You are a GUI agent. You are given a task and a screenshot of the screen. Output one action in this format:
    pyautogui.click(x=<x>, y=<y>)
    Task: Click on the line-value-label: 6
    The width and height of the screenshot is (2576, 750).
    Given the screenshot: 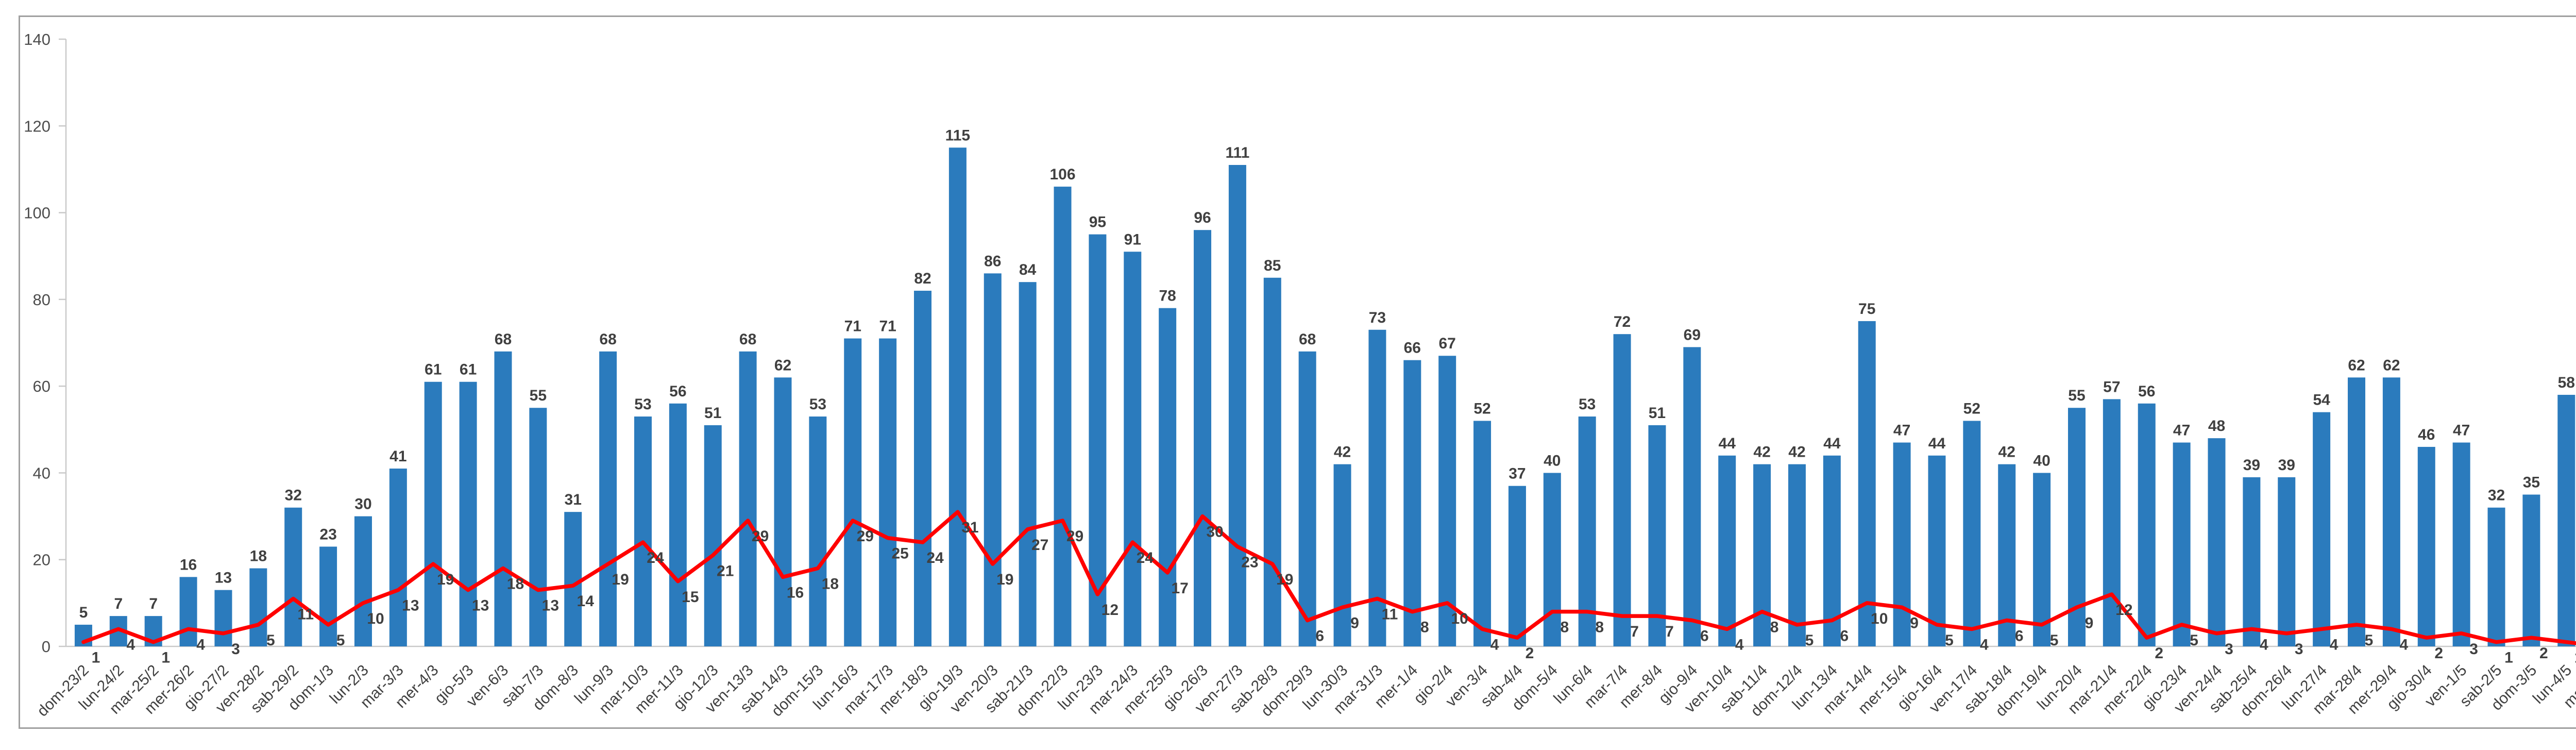 What is the action you would take?
    pyautogui.click(x=1844, y=636)
    